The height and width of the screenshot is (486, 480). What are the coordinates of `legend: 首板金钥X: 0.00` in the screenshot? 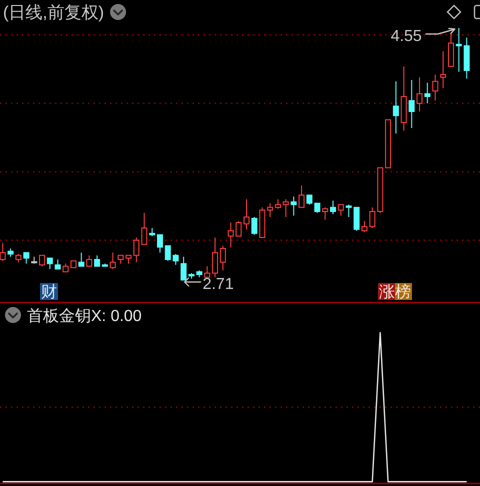 It's located at (84, 316).